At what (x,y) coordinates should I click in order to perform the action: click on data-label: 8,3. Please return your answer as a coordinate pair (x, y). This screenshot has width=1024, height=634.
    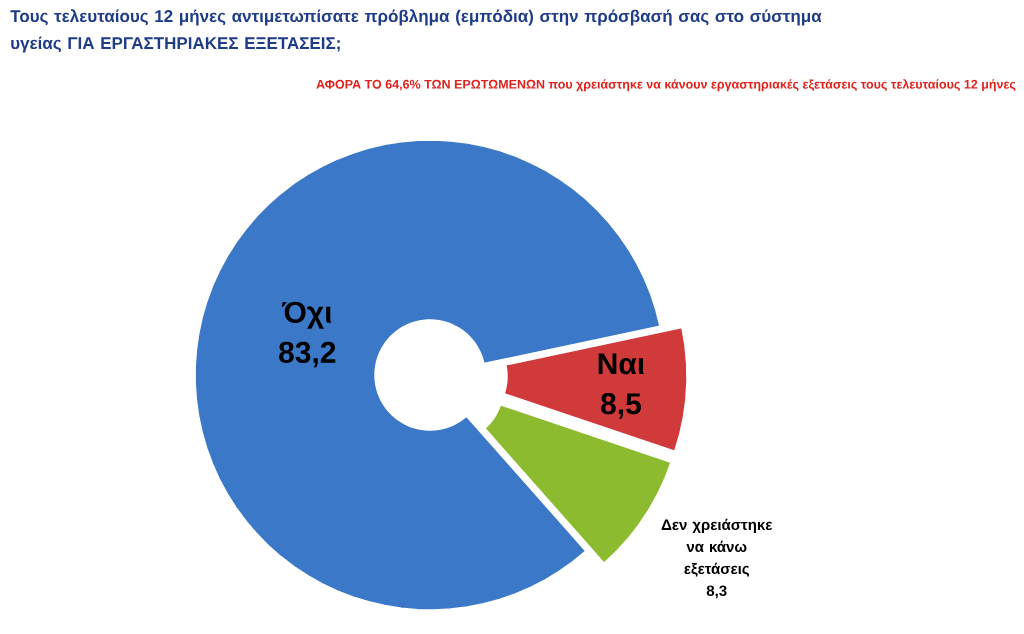
    Looking at the image, I should click on (716, 592).